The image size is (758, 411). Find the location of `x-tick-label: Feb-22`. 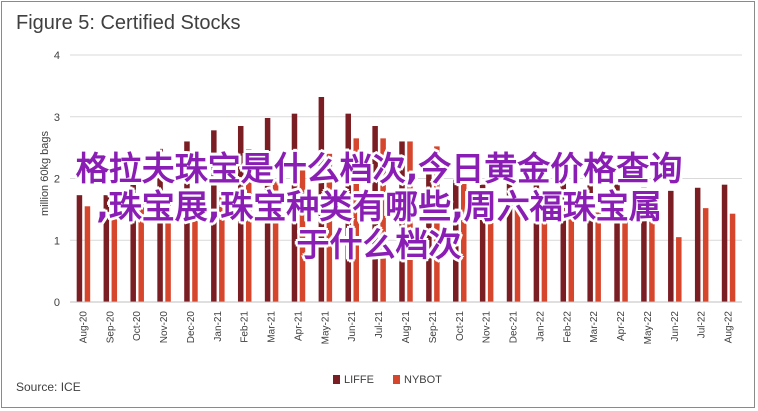

x-tick-label: Feb-22 is located at coordinates (567, 327).